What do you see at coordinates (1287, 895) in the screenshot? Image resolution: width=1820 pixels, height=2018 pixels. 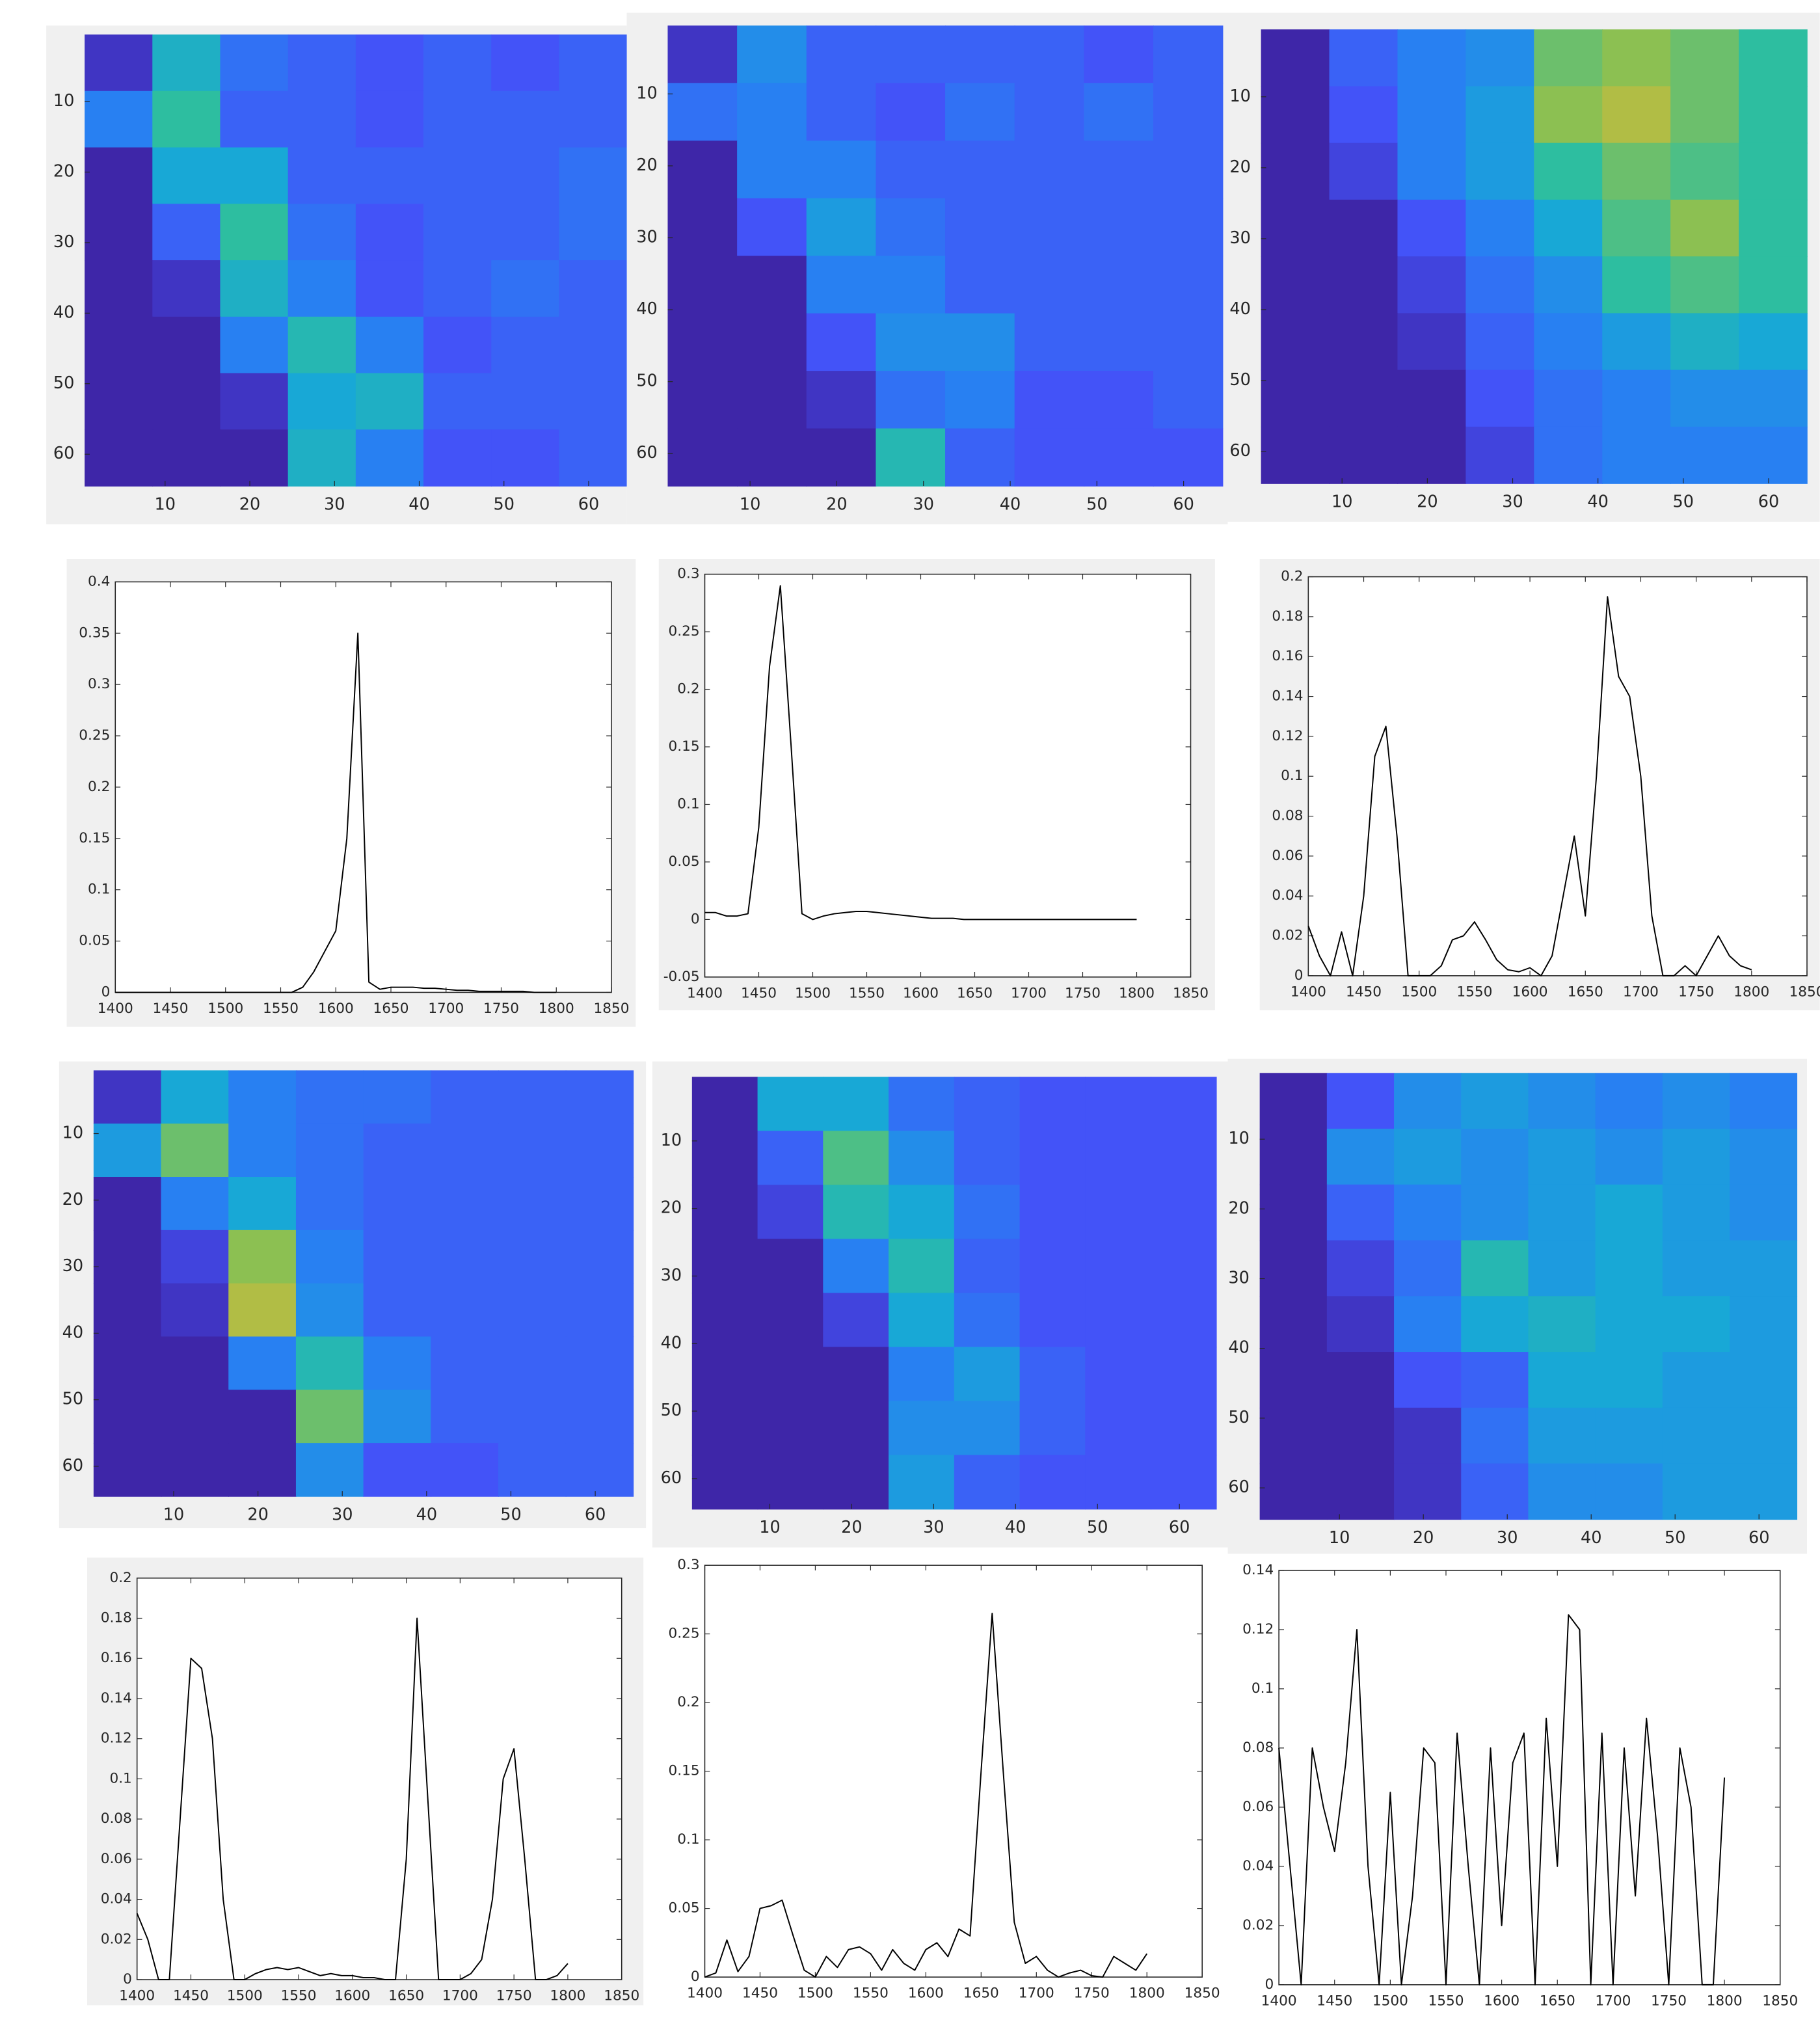 I see `y-tick-label: 0.04` at bounding box center [1287, 895].